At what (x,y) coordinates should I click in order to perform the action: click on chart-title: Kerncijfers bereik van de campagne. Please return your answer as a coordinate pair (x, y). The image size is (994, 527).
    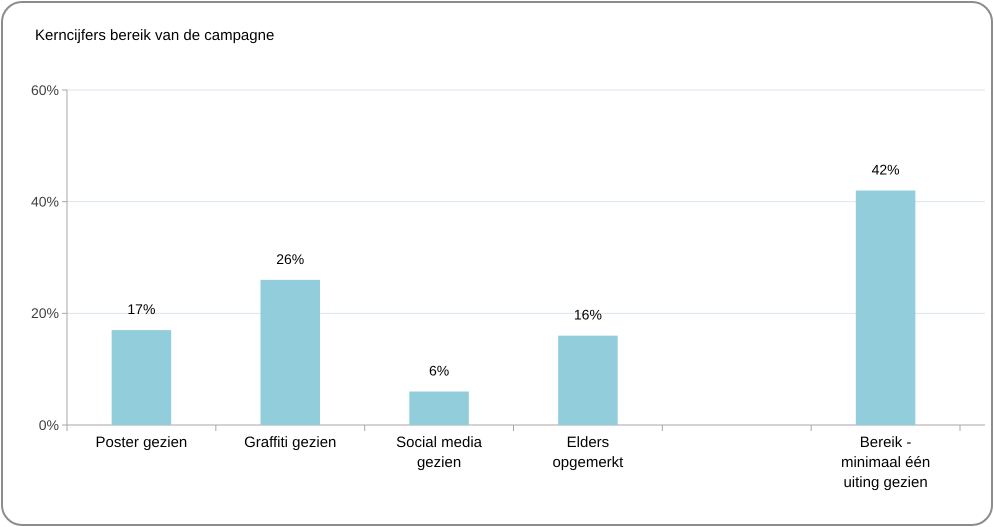
    Looking at the image, I should click on (154, 35).